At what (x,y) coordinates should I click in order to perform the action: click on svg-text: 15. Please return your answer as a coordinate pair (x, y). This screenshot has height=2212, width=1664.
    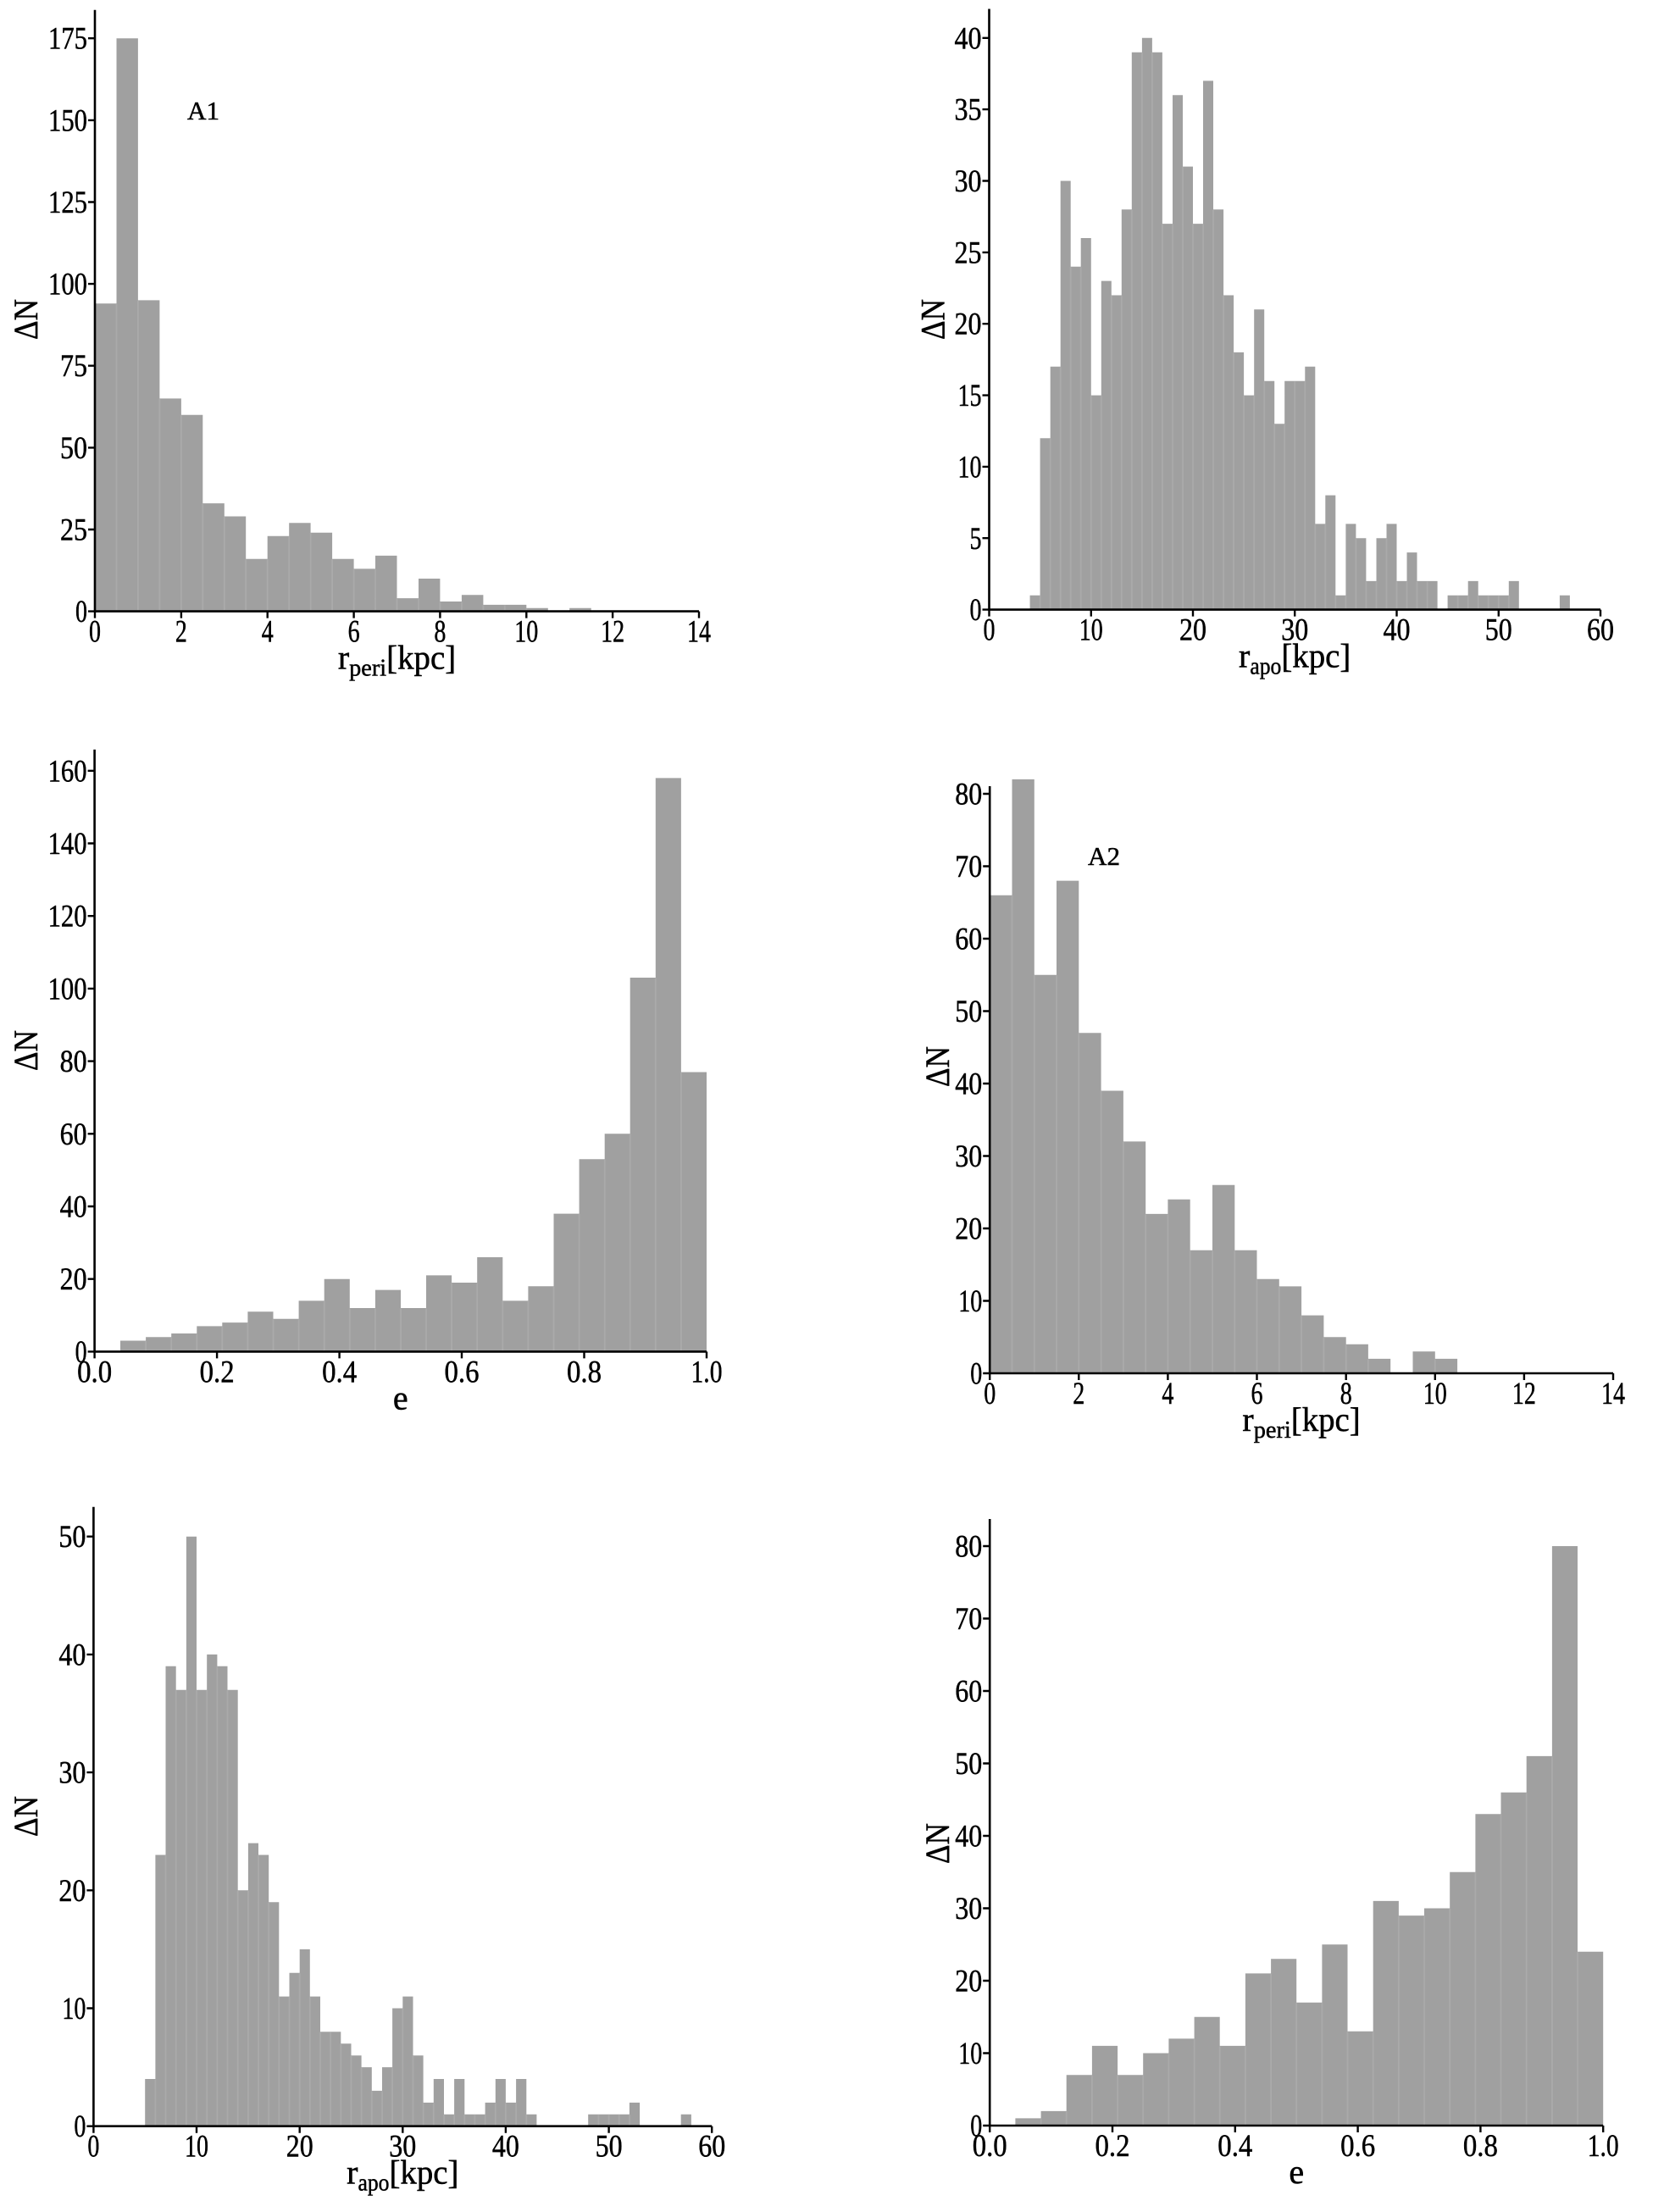
    Looking at the image, I should click on (970, 396).